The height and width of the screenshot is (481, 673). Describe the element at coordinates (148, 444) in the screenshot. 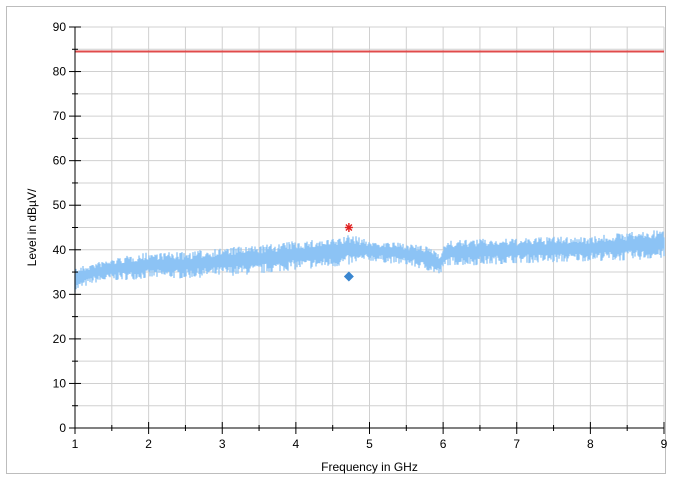

I see `x-tick-label: 2` at that location.